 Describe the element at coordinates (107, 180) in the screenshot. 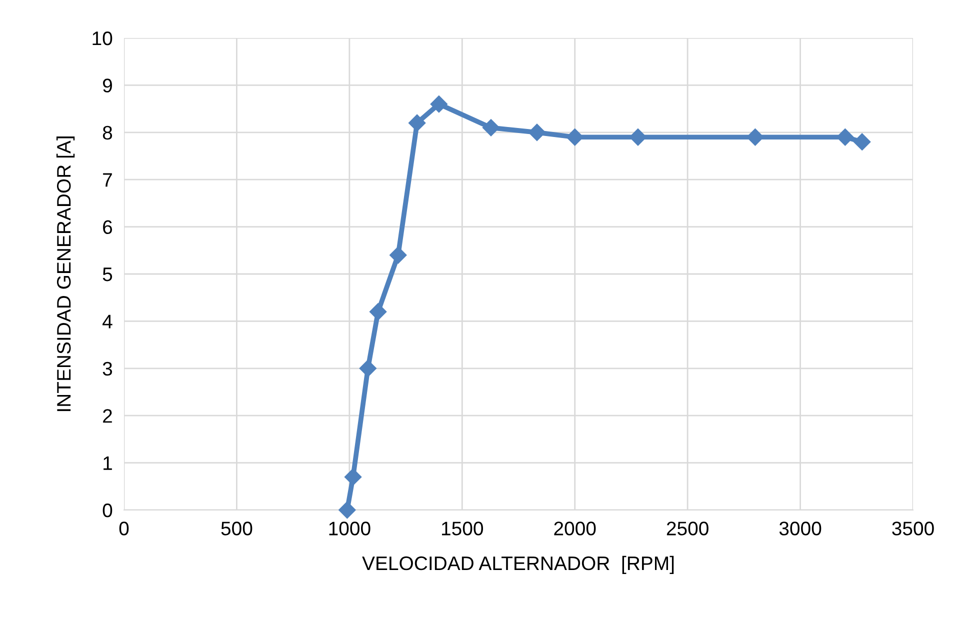

I see `y-tick-label: 7` at that location.